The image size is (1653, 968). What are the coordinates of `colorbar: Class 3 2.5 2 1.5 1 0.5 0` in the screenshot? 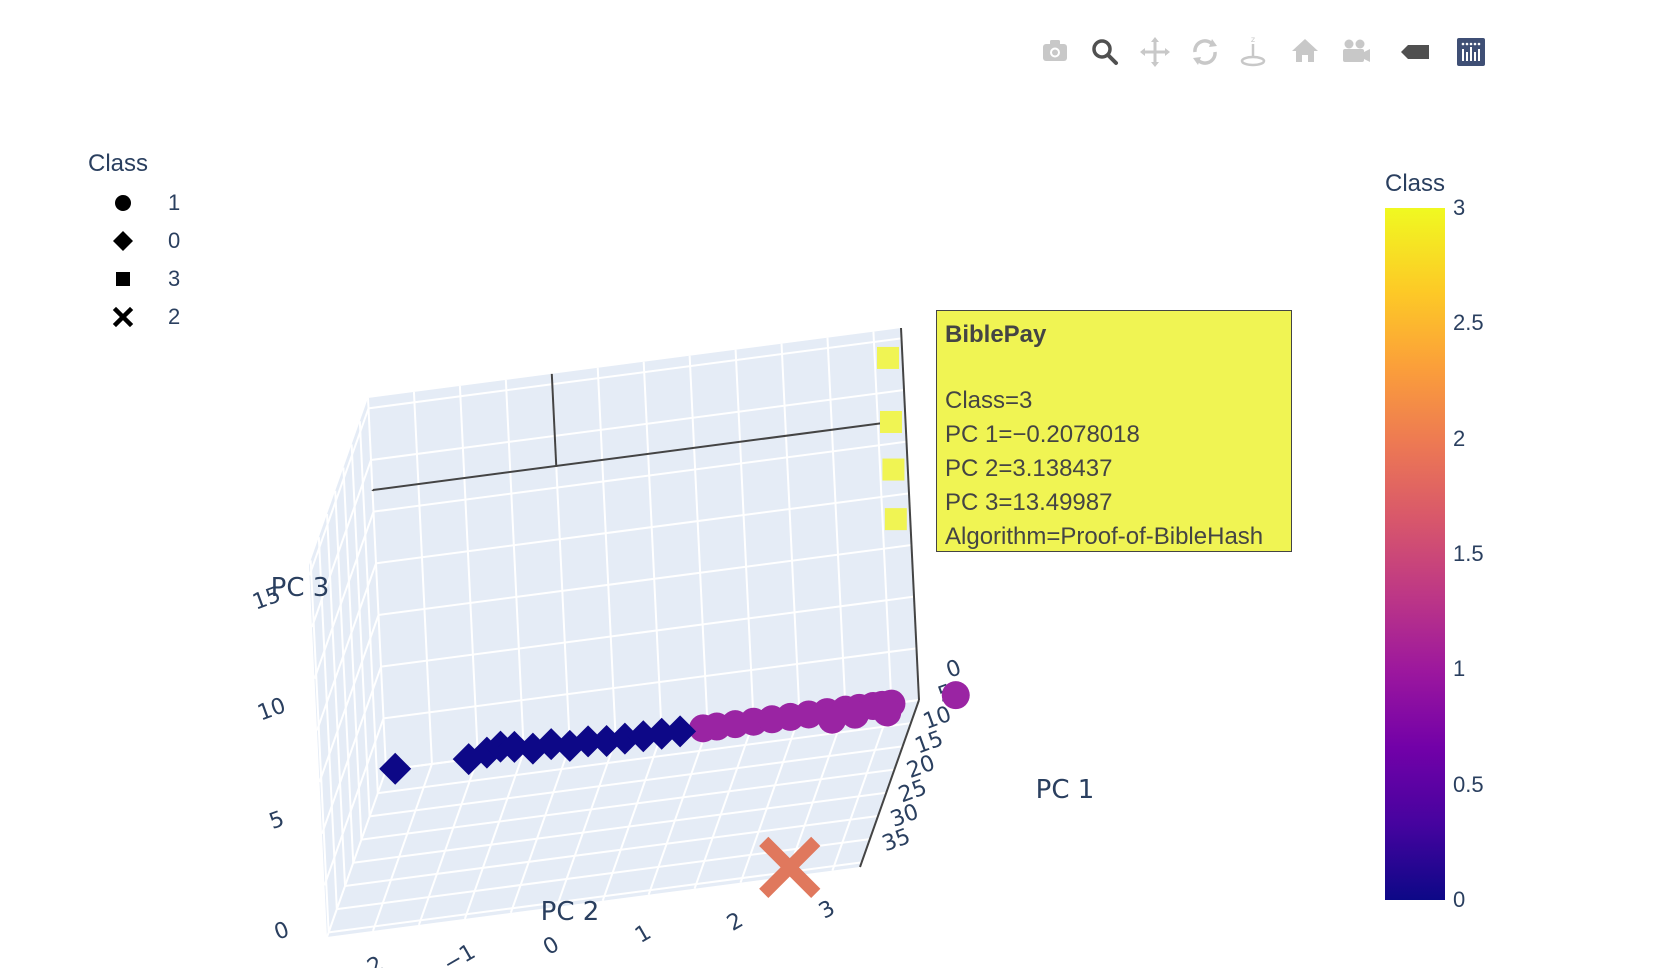 It's located at (1485, 540).